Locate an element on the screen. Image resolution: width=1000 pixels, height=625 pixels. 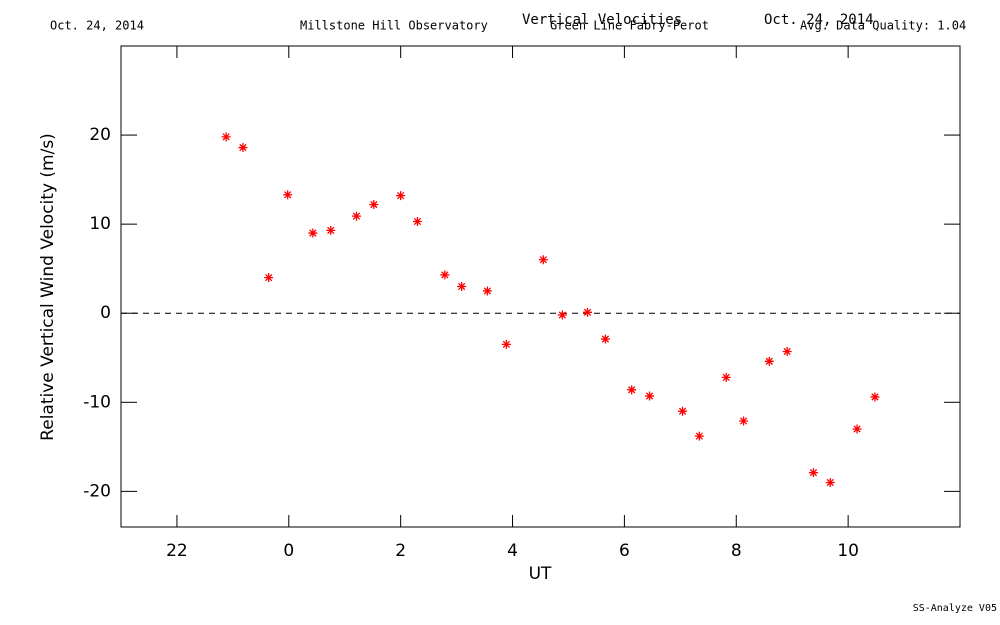
y-tick-label: -20 is located at coordinates (97, 491).